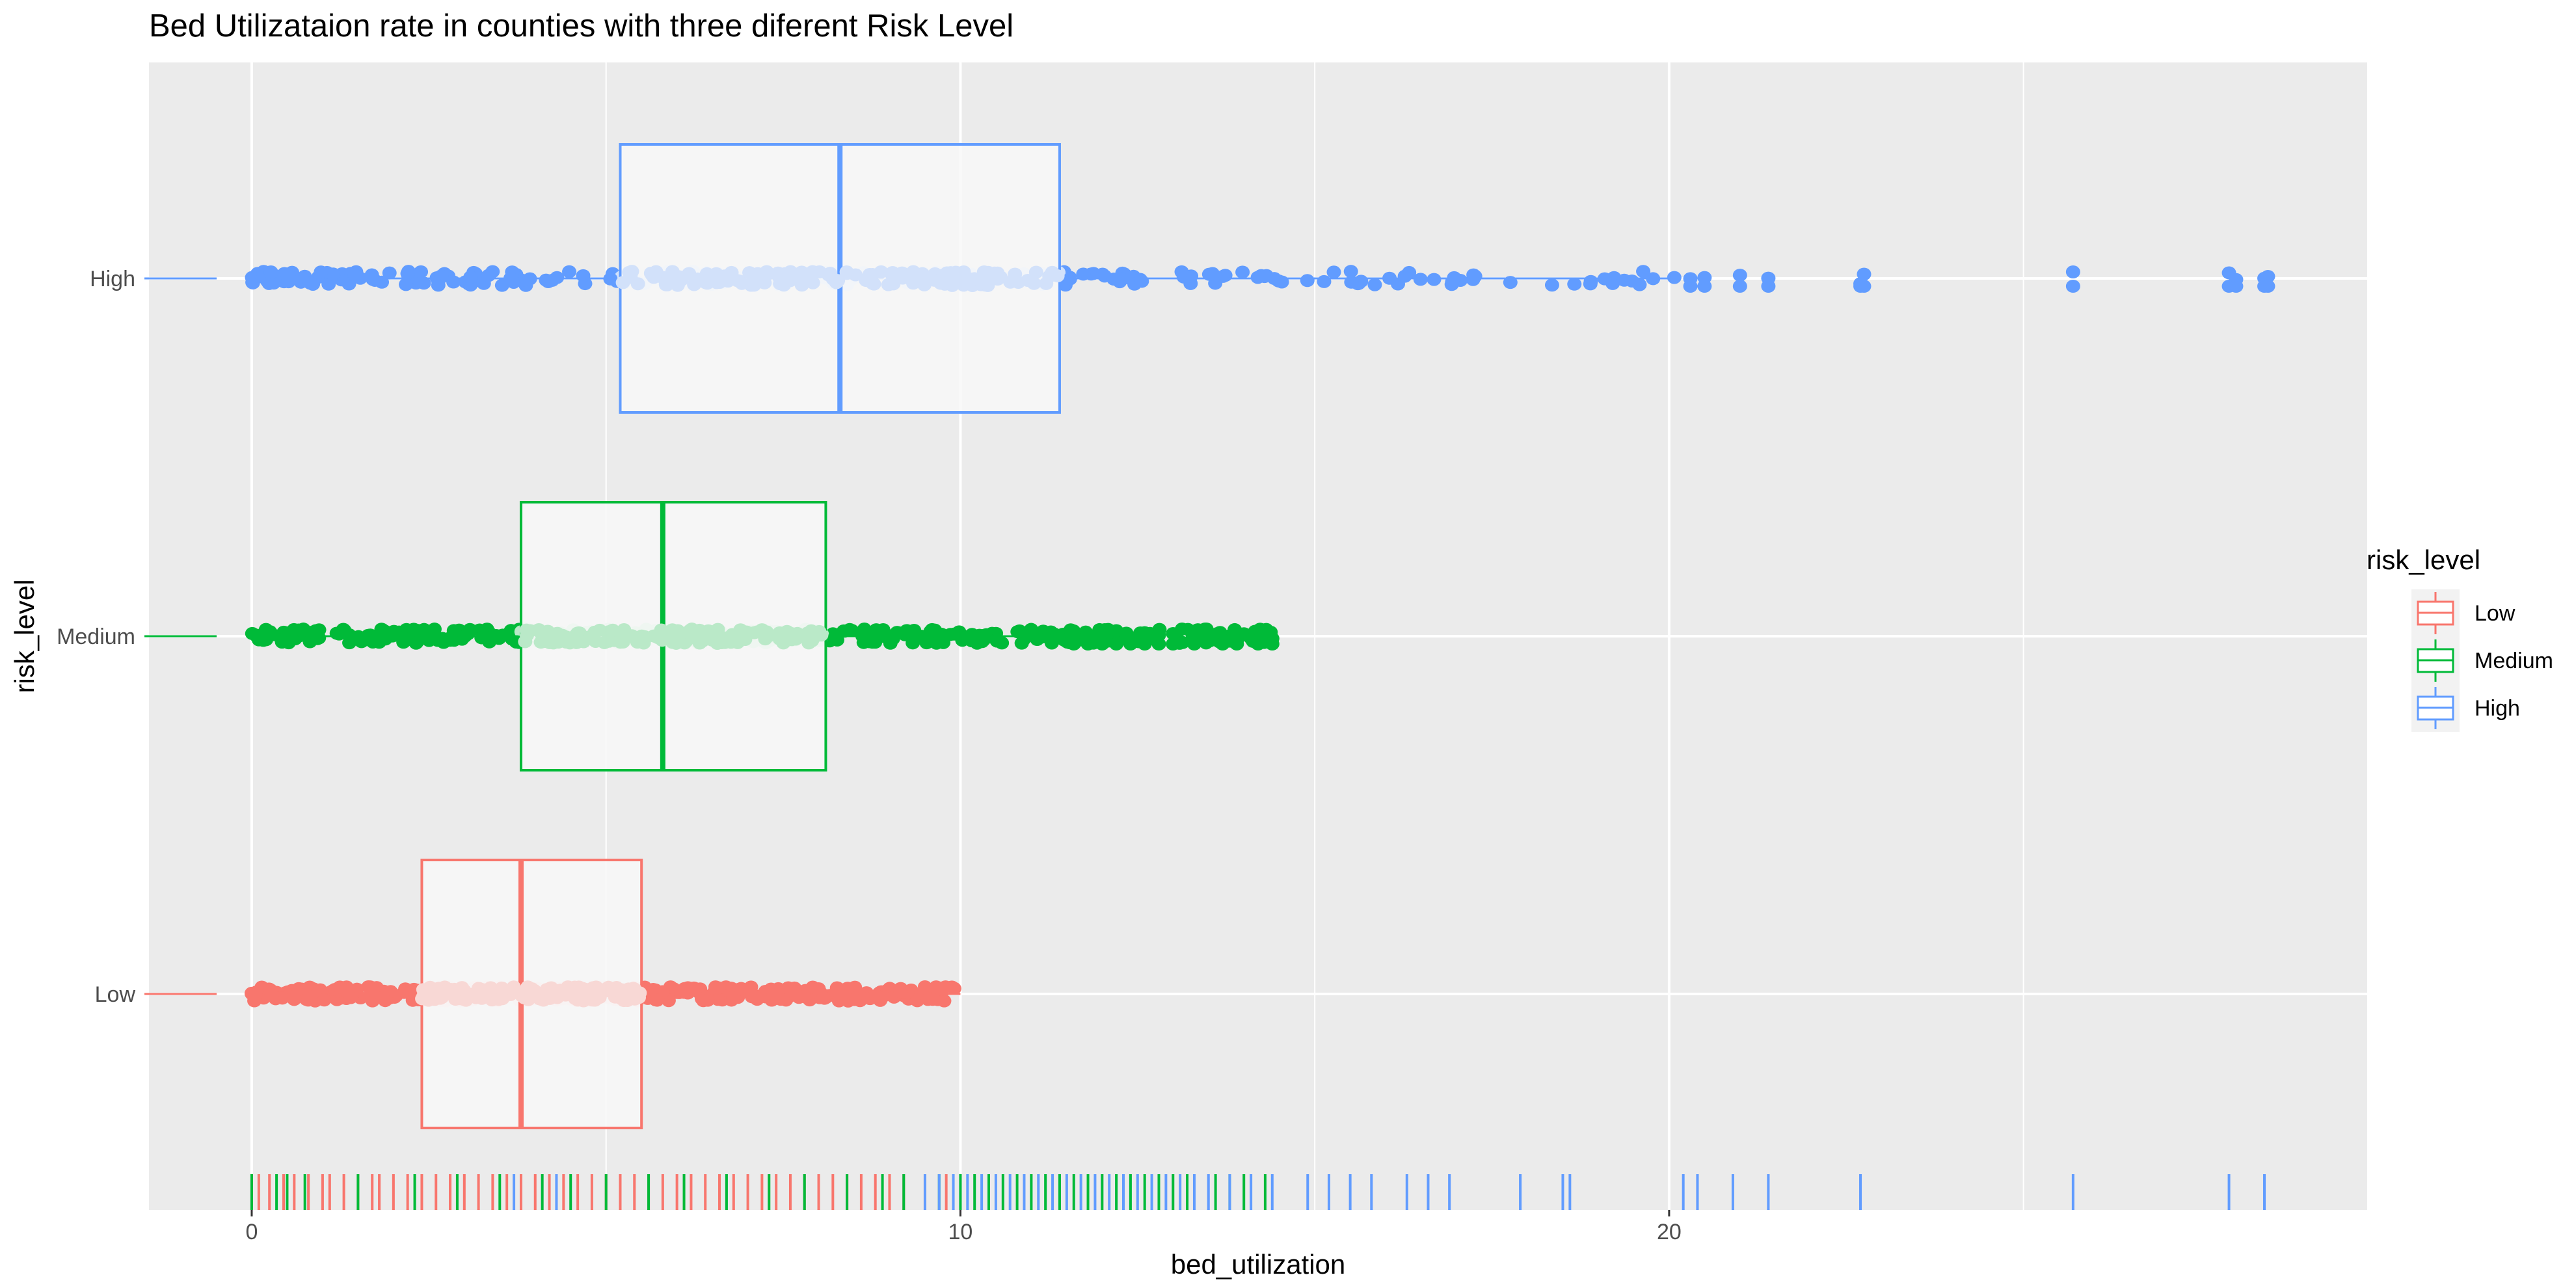  What do you see at coordinates (2497, 708) in the screenshot?
I see `legend-label: High` at bounding box center [2497, 708].